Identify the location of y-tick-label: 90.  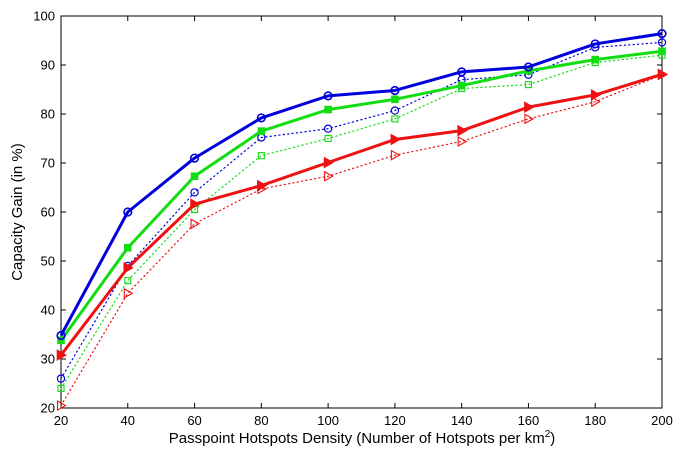
(48, 65).